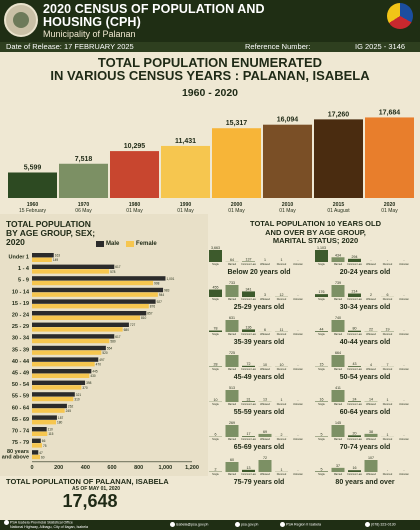 The height and width of the screenshot is (530, 420). What do you see at coordinates (20, 374) in the screenshot?
I see `age-label: 45 - 49` at bounding box center [20, 374].